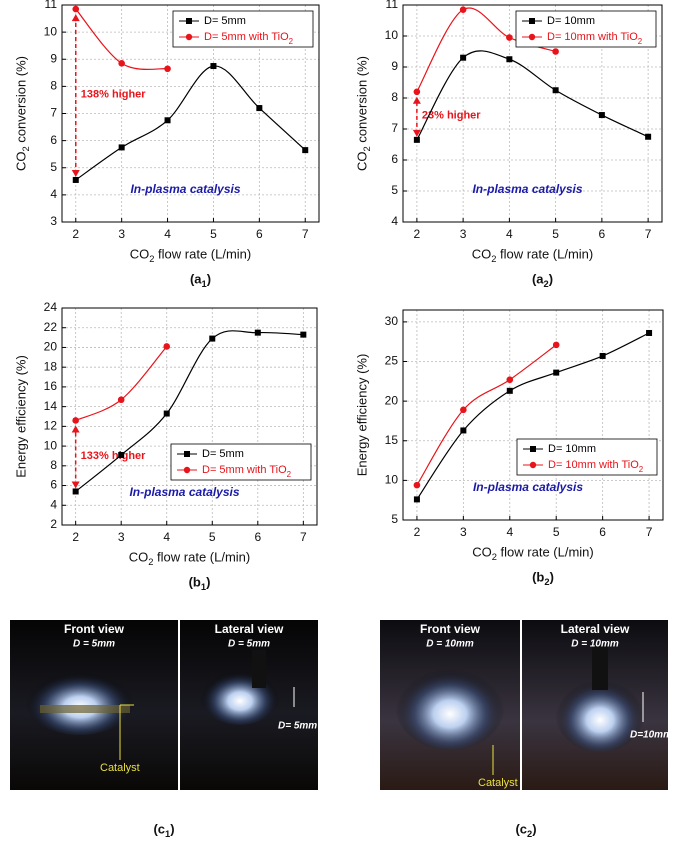 This screenshot has height=844, width=685. What do you see at coordinates (114, 94) in the screenshot?
I see `annotation: 138% higher` at bounding box center [114, 94].